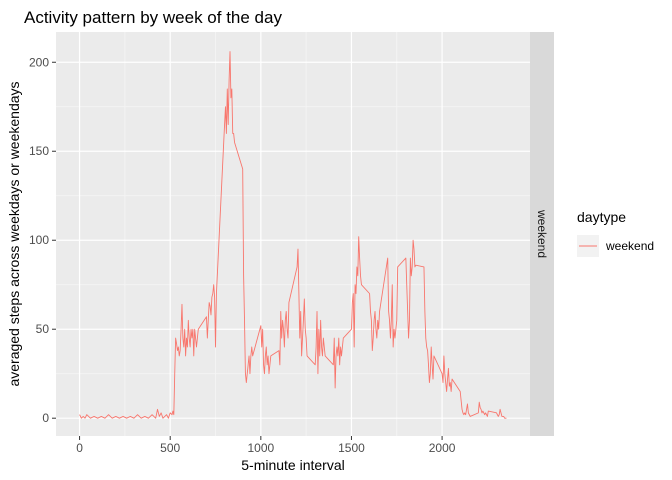  I want to click on x-tick-label: 500, so click(170, 448).